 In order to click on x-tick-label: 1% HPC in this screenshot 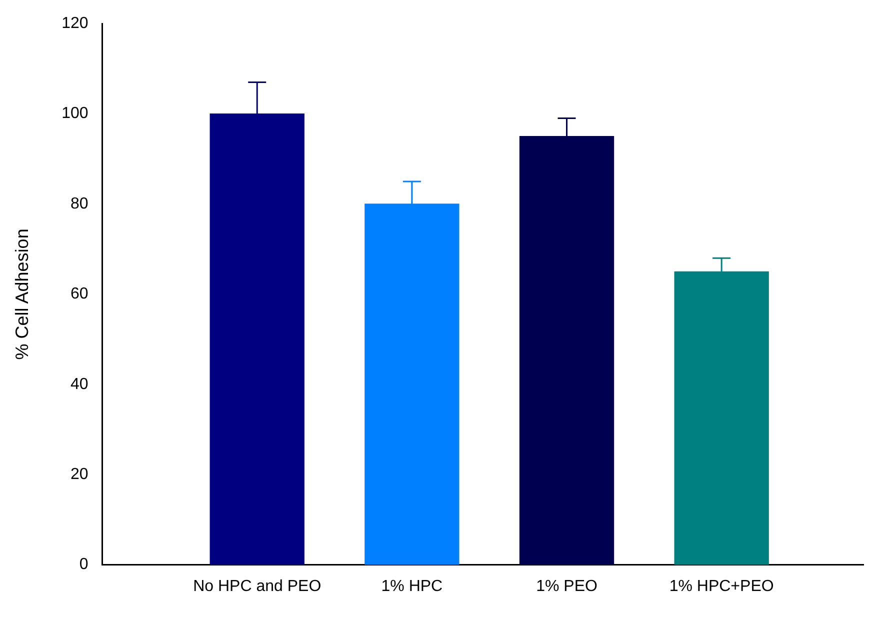, I will do `click(412, 586)`.